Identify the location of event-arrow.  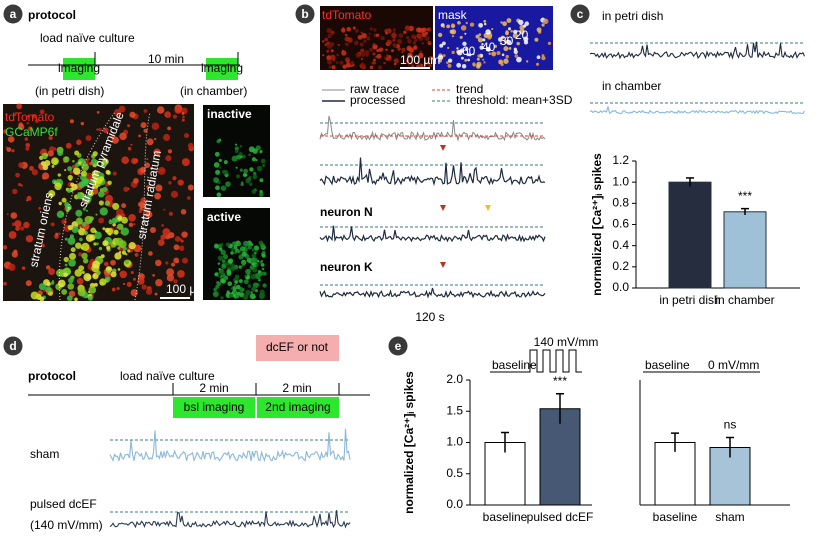
(443, 148).